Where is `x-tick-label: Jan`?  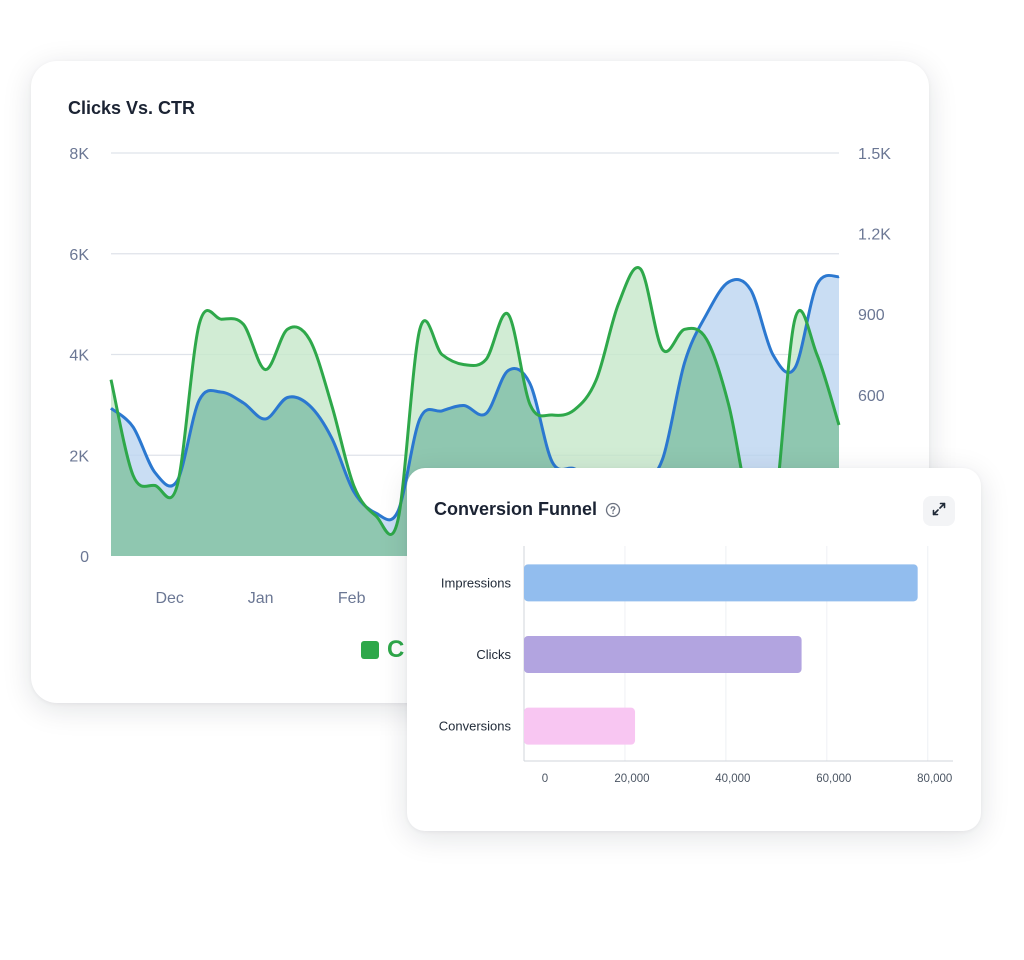
x-tick-label: Jan is located at coordinates (261, 598).